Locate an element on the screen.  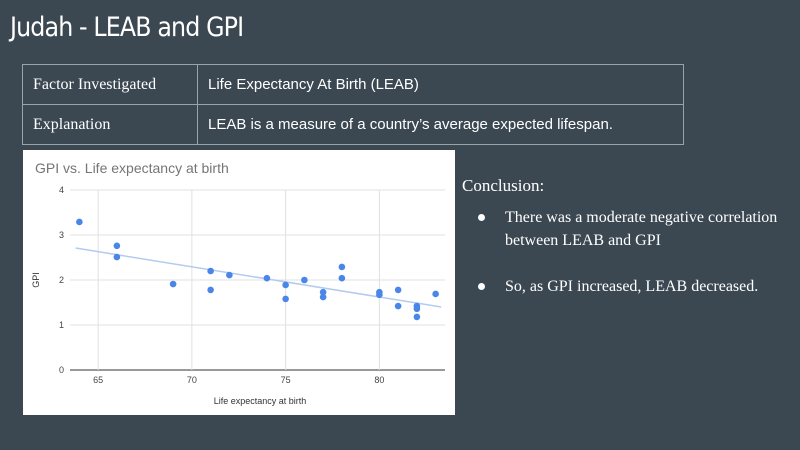
table-cell: Explanation is located at coordinates (110, 124).